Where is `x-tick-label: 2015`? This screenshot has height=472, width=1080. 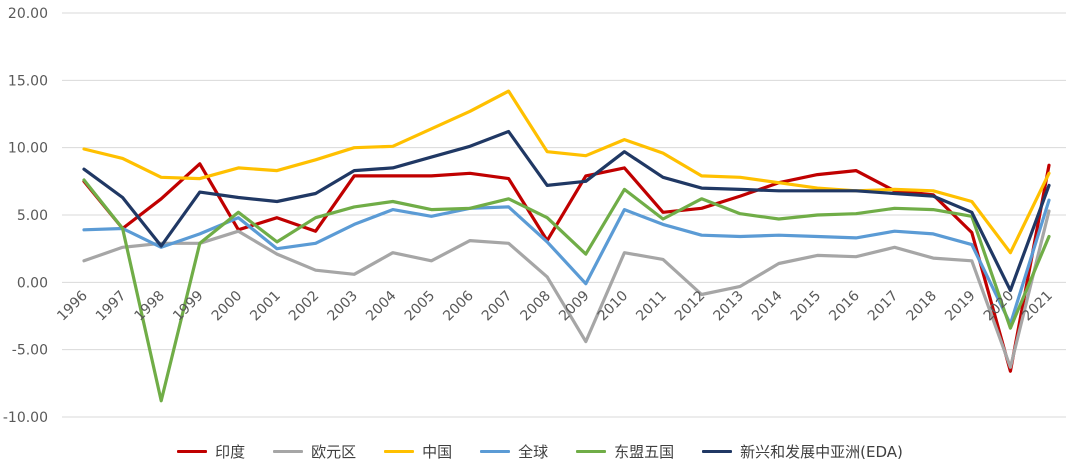
x-tick-label: 2015 is located at coordinates (806, 306).